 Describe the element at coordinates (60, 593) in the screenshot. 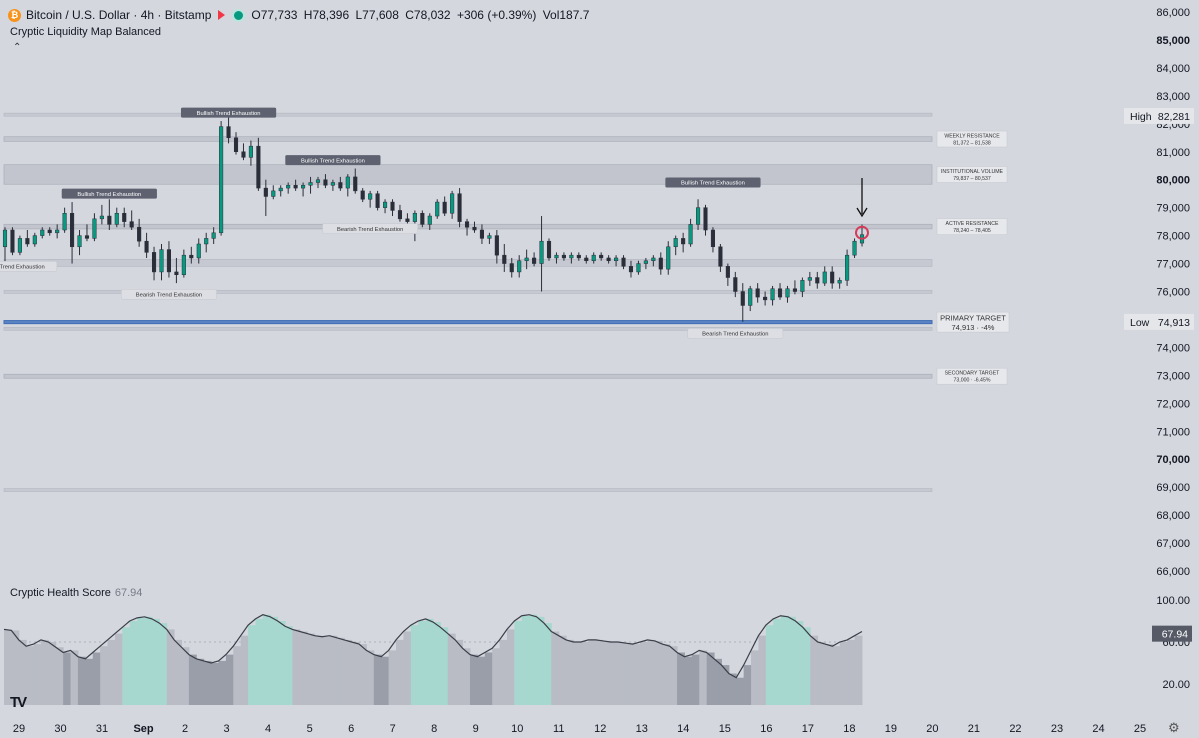

I see `health-score-title: Cryptic Health Score` at that location.